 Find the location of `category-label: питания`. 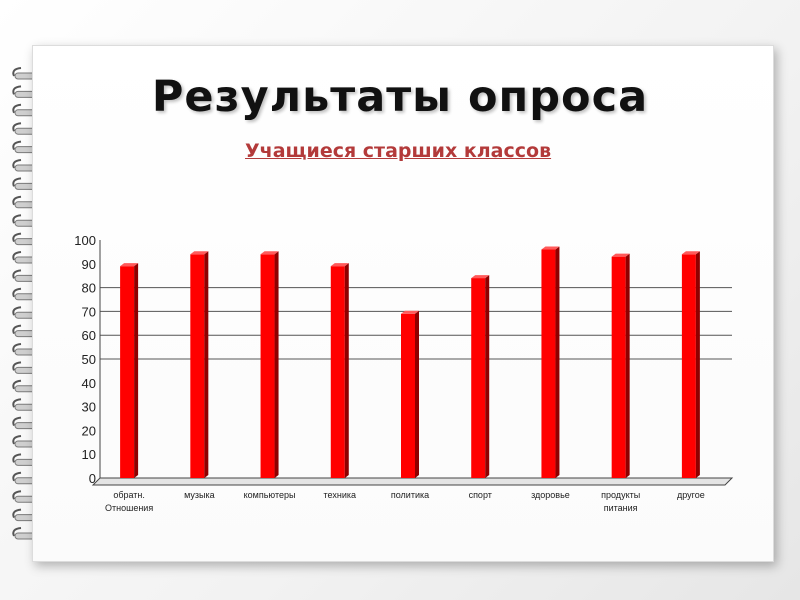

category-label: питания is located at coordinates (621, 508).